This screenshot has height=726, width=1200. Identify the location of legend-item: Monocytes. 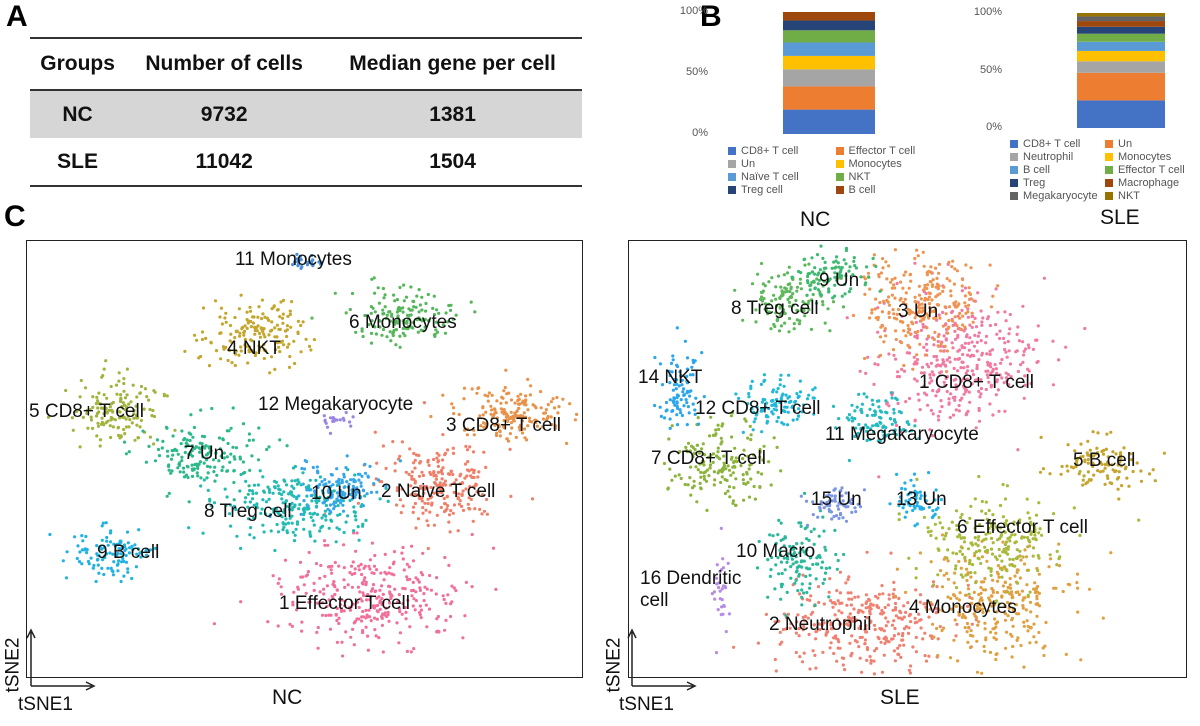
(889, 164).